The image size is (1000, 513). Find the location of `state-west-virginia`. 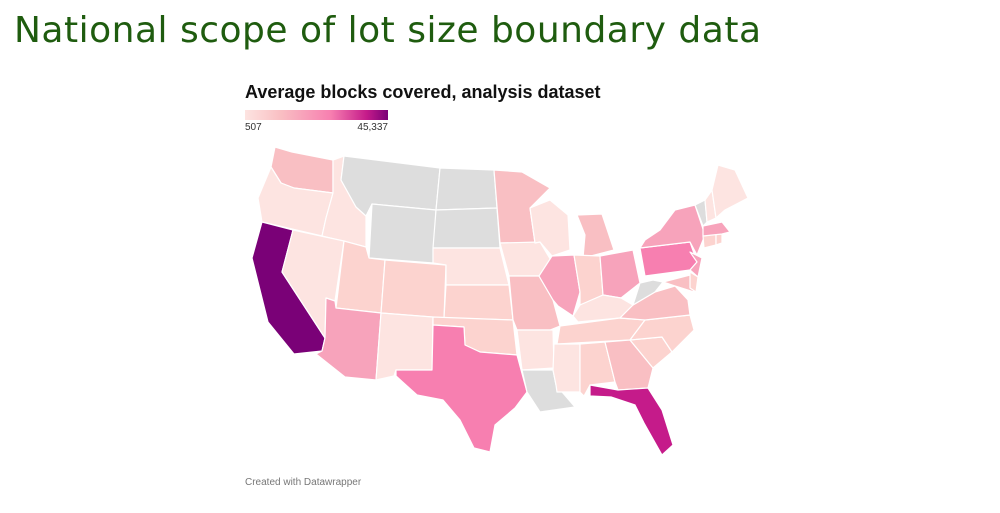

state-west-virginia is located at coordinates (648, 292).